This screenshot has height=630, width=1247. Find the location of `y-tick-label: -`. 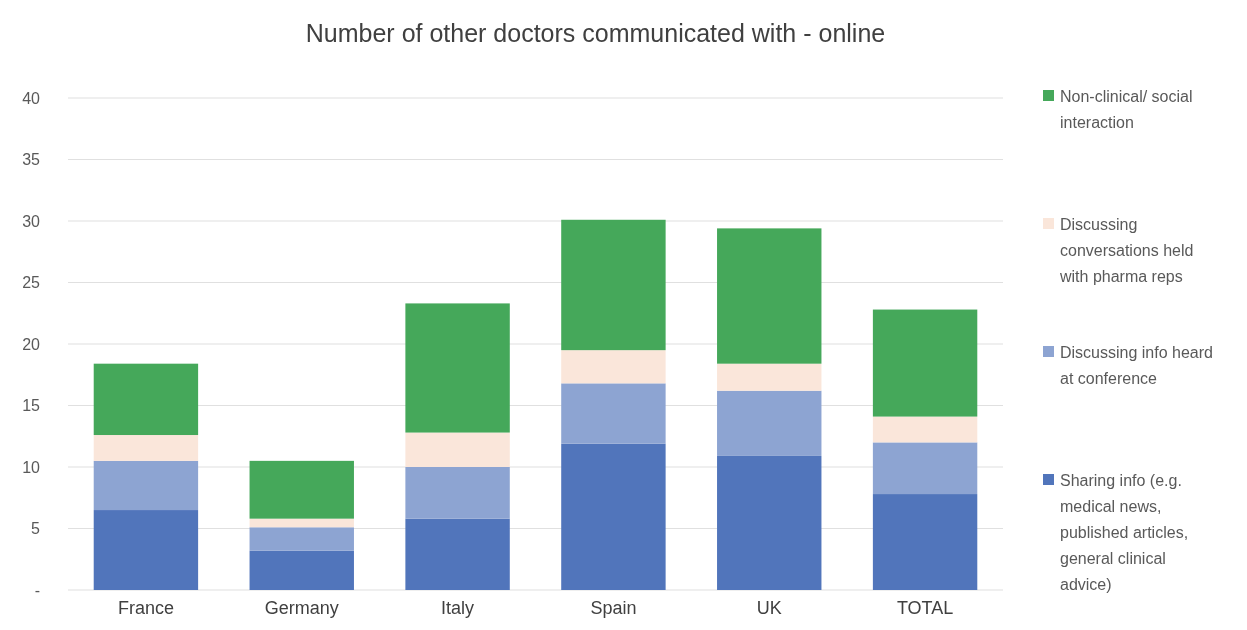

y-tick-label: - is located at coordinates (37, 590).